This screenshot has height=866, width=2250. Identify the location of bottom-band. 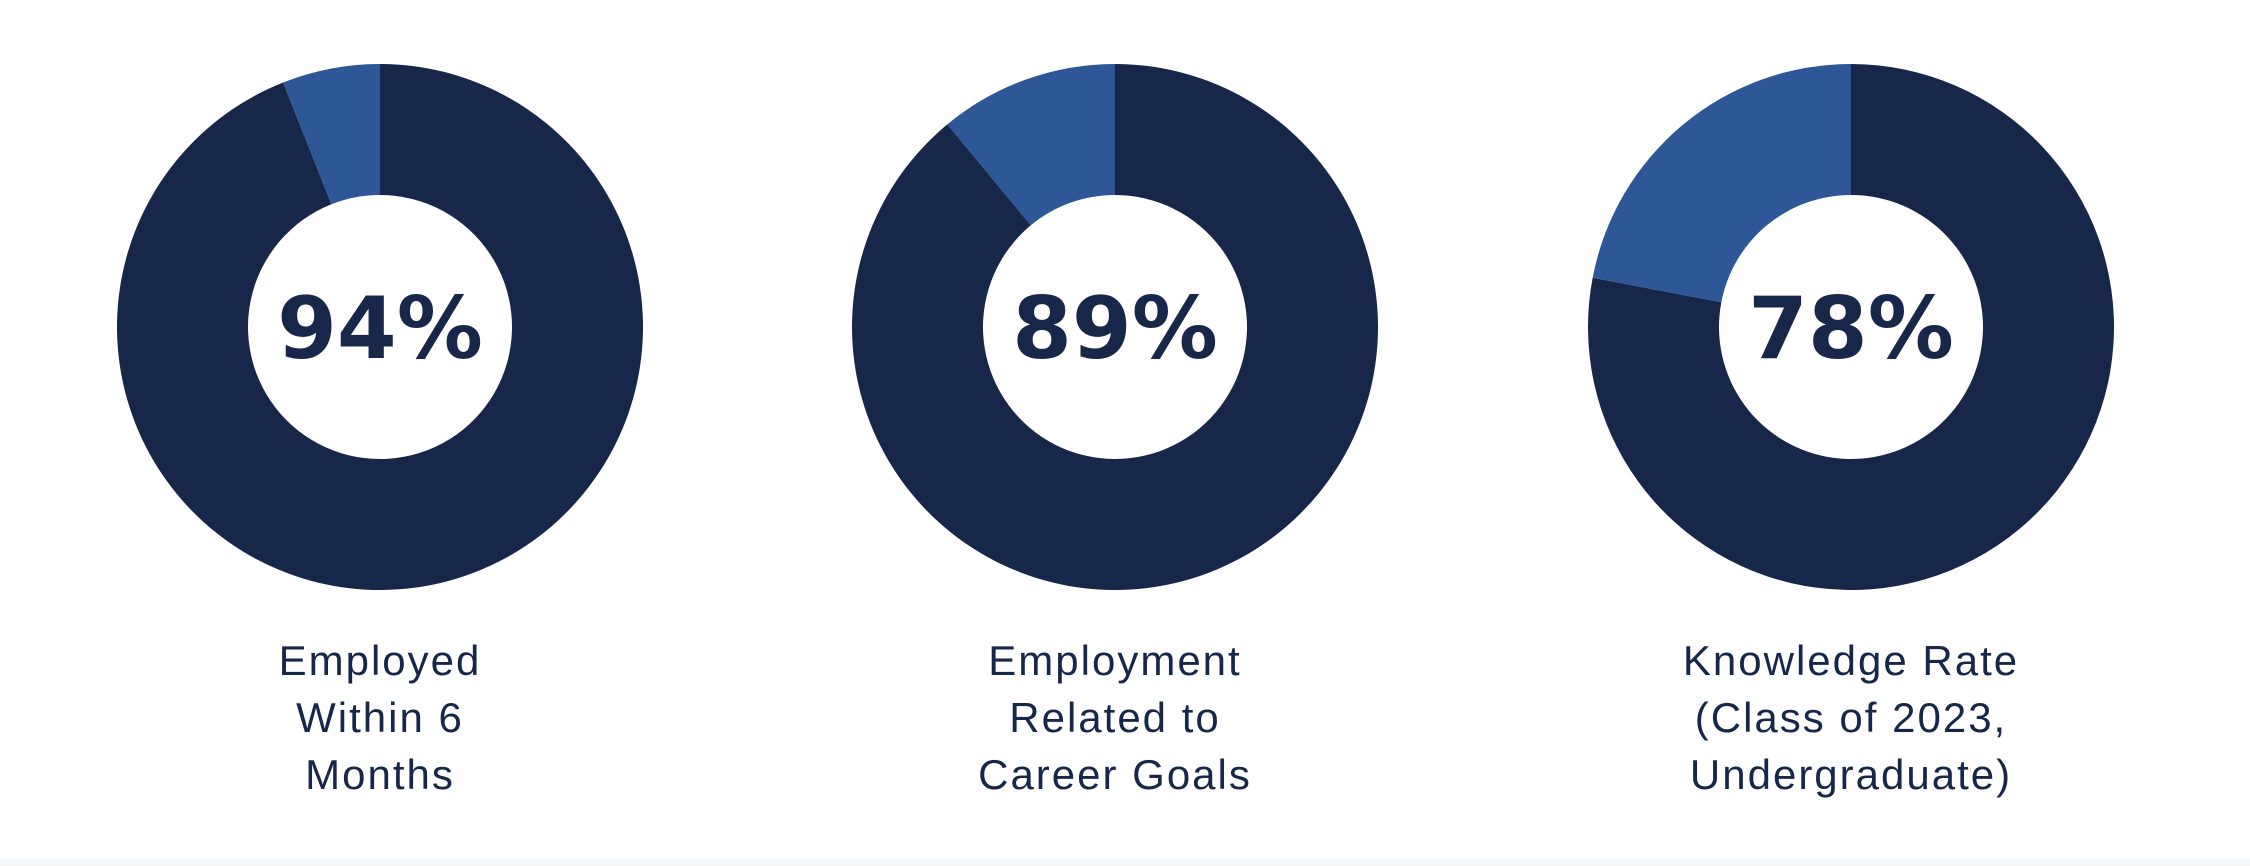
(1125, 862).